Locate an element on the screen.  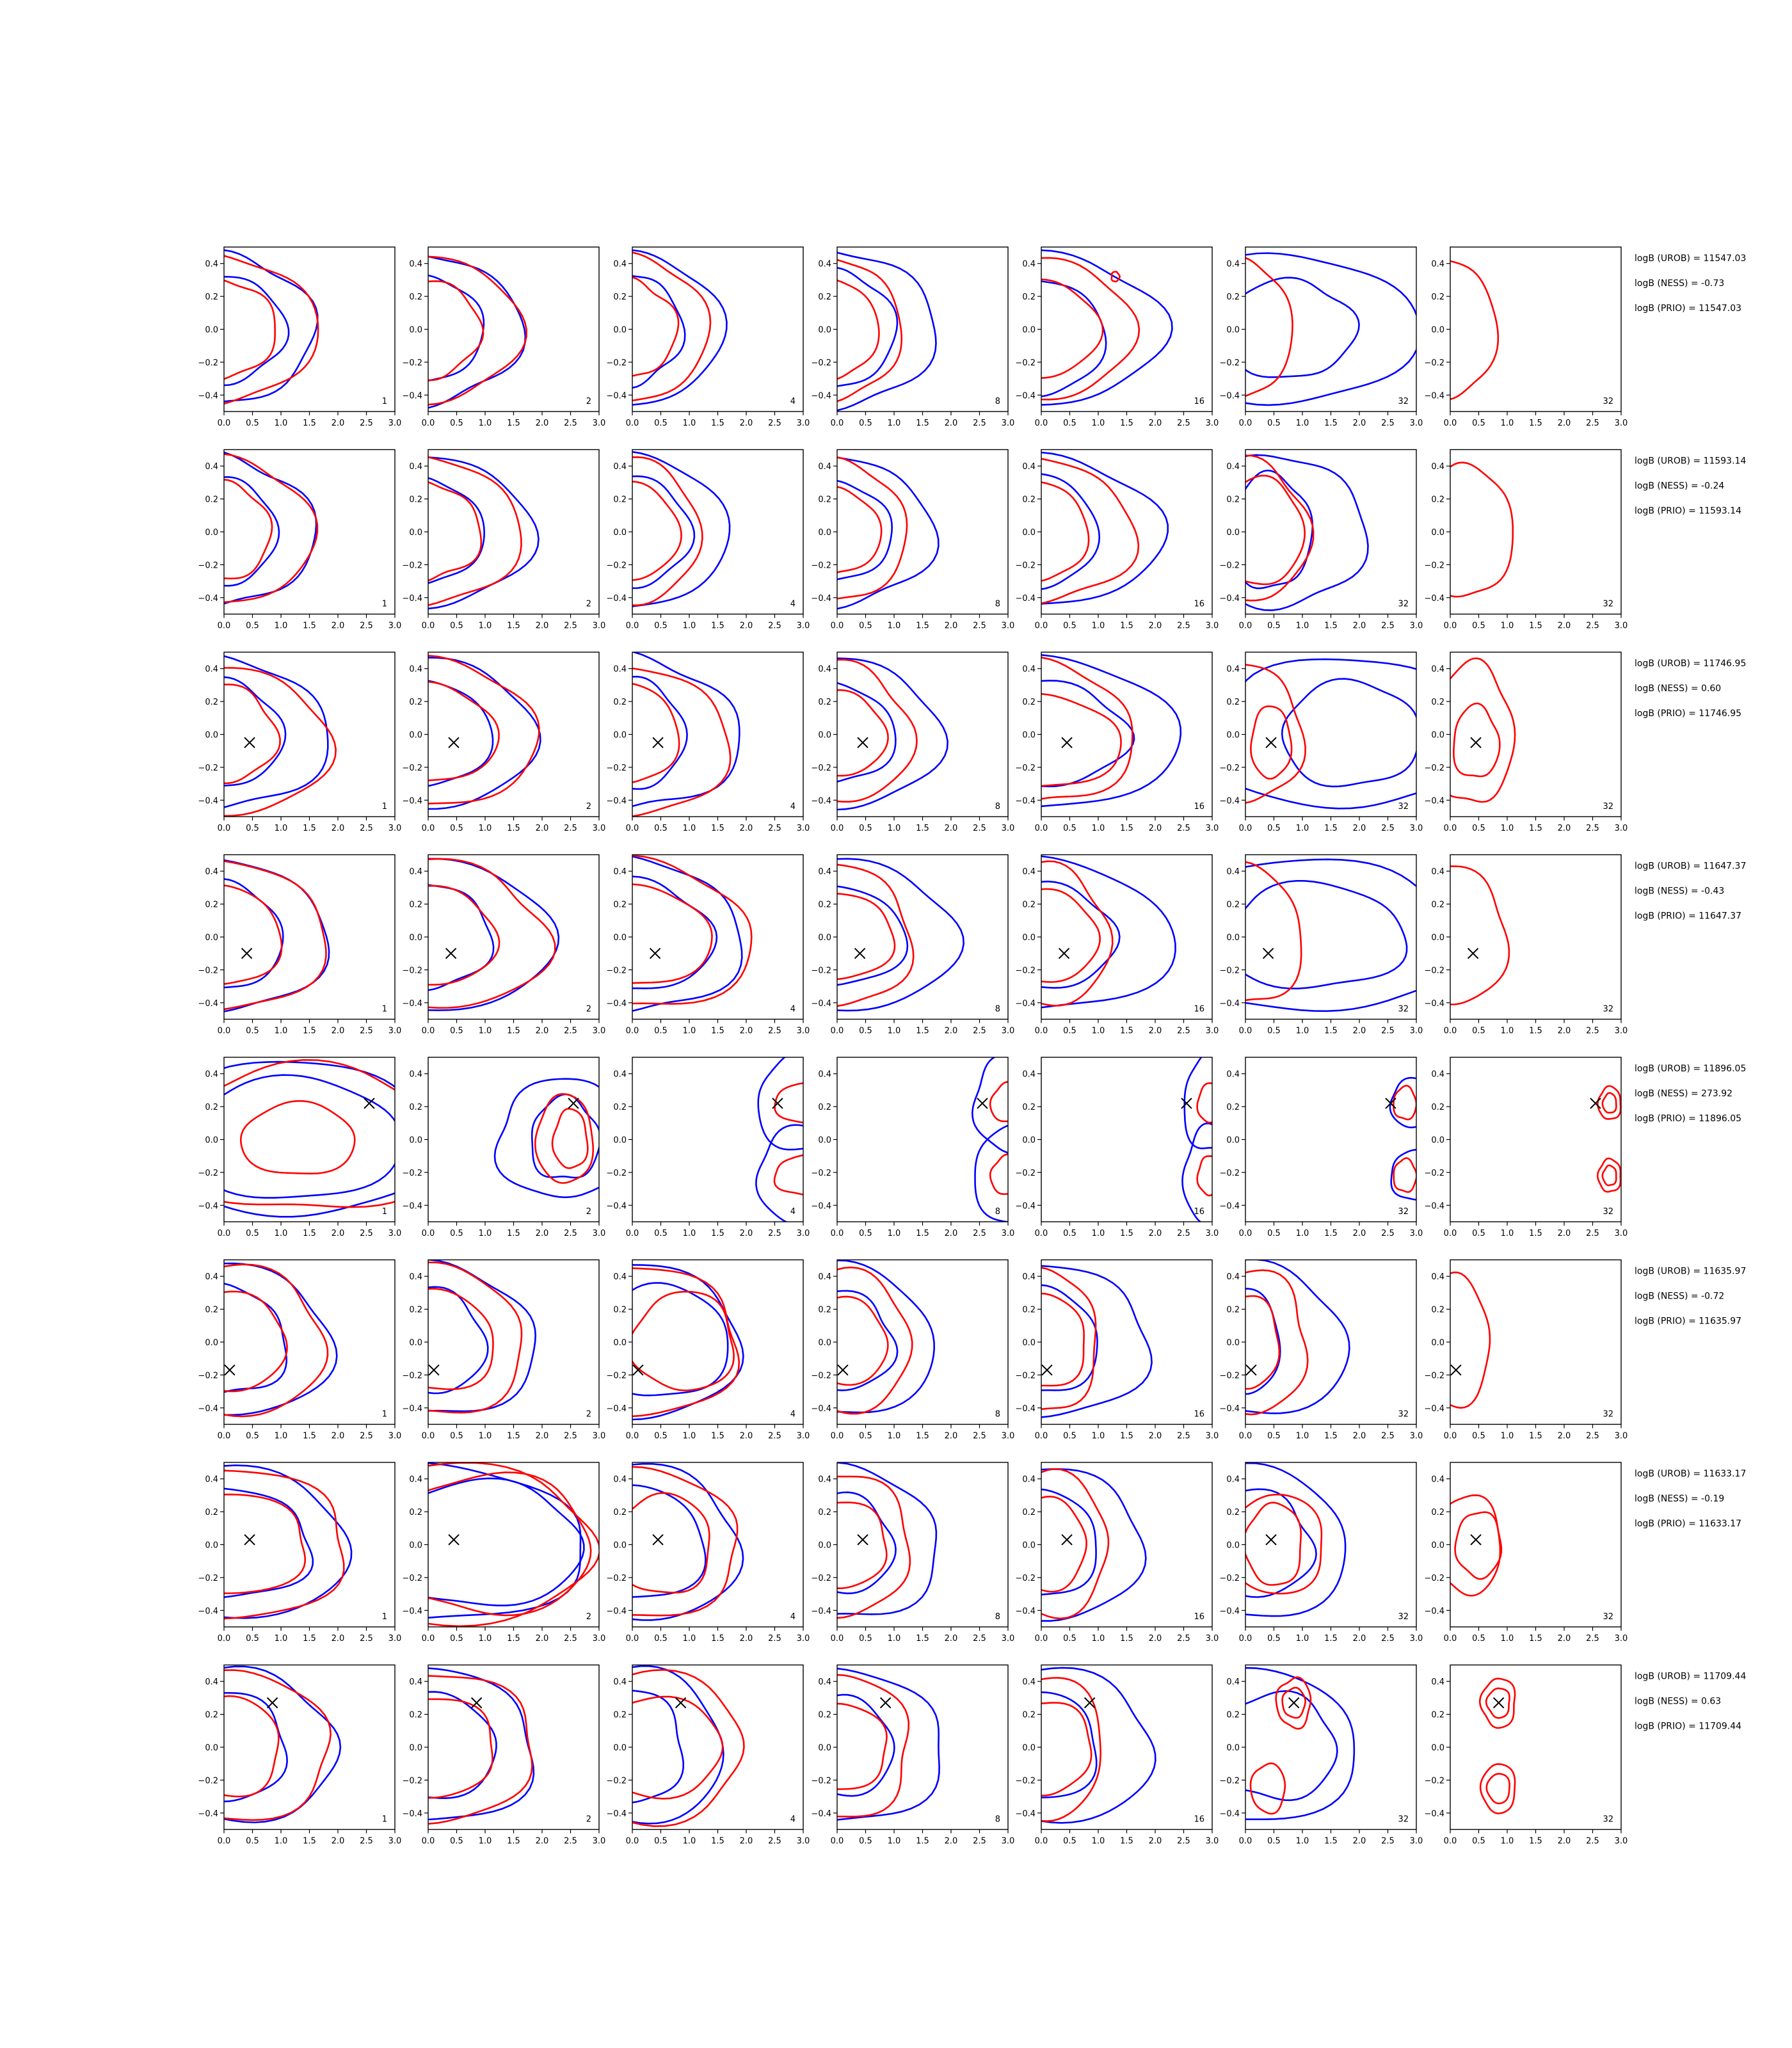
panel-r4-c6: 0.0 0.5 1.0 1.5 2.0 2.5 3.0 0.4 0.2 0.0 −0.2 −0.4 32 is located at coordinates (1526, 1147).